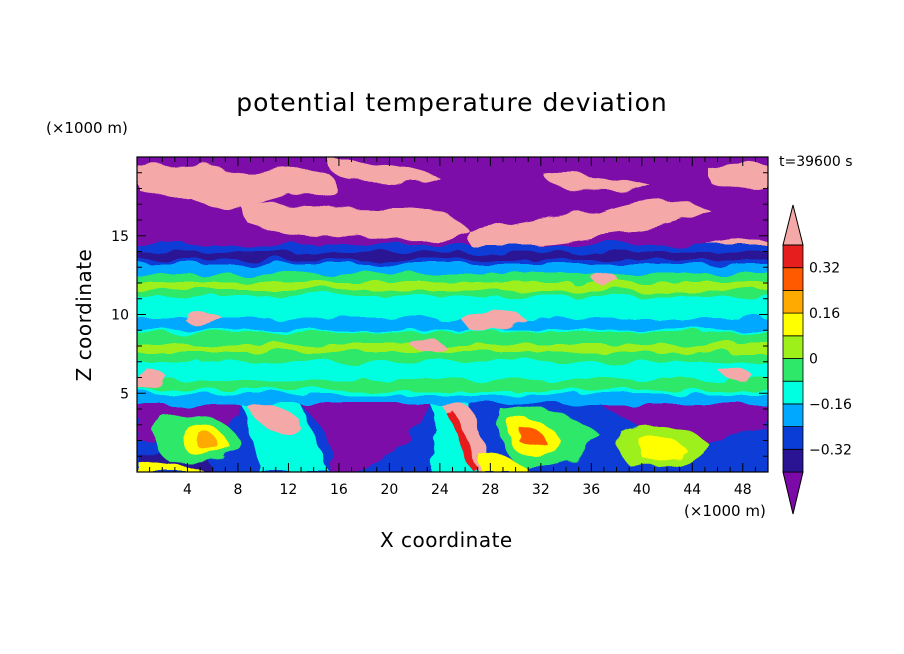 The height and width of the screenshot is (654, 904). I want to click on colorbar-min-arrow, so click(793, 493).